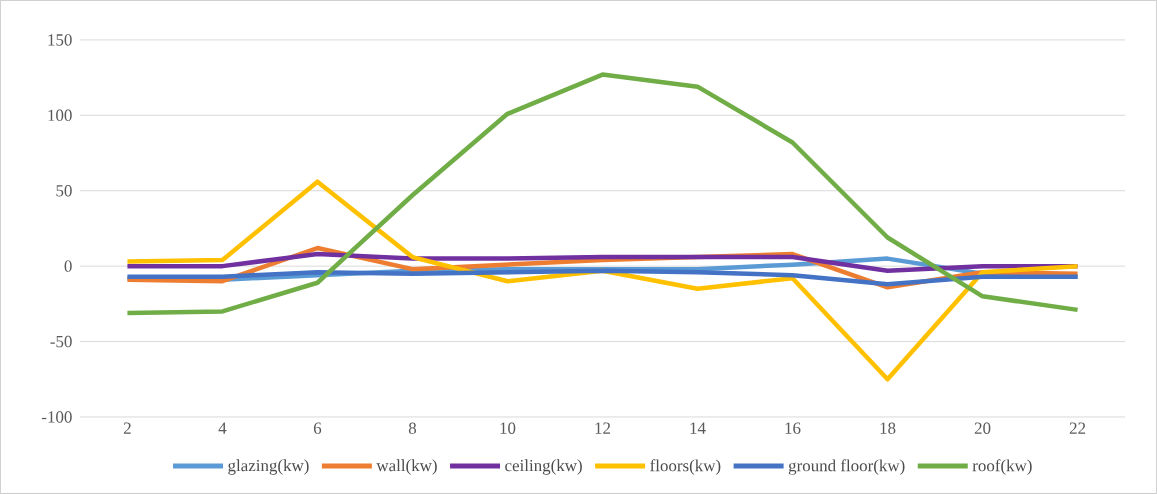 The height and width of the screenshot is (494, 1157). What do you see at coordinates (1002, 467) in the screenshot?
I see `legend-label: roof(kw)` at bounding box center [1002, 467].